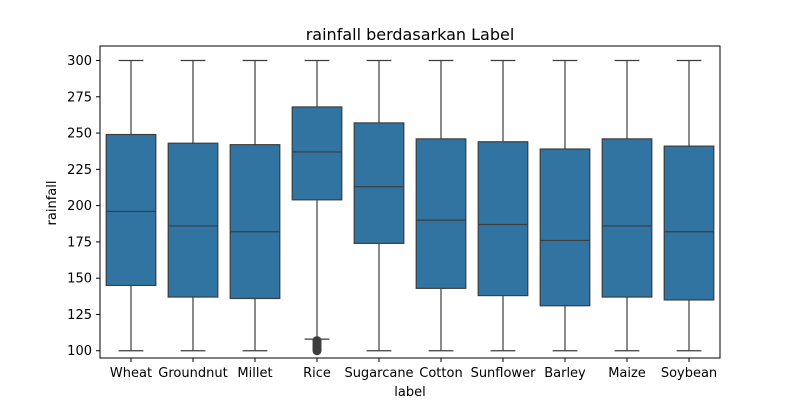 The height and width of the screenshot is (404, 800). What do you see at coordinates (79, 351) in the screenshot?
I see `y-tick-label: 100` at bounding box center [79, 351].